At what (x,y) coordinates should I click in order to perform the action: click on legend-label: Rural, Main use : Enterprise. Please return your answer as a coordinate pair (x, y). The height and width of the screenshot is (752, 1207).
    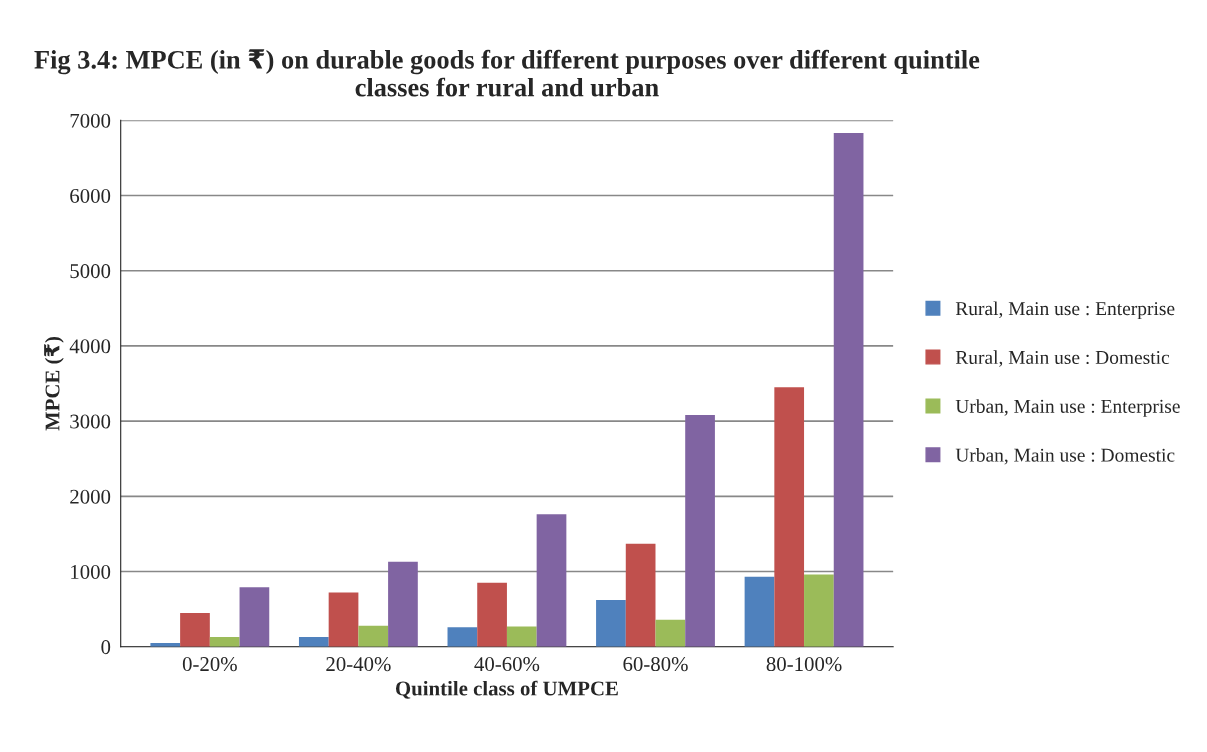
    Looking at the image, I should click on (1065, 310).